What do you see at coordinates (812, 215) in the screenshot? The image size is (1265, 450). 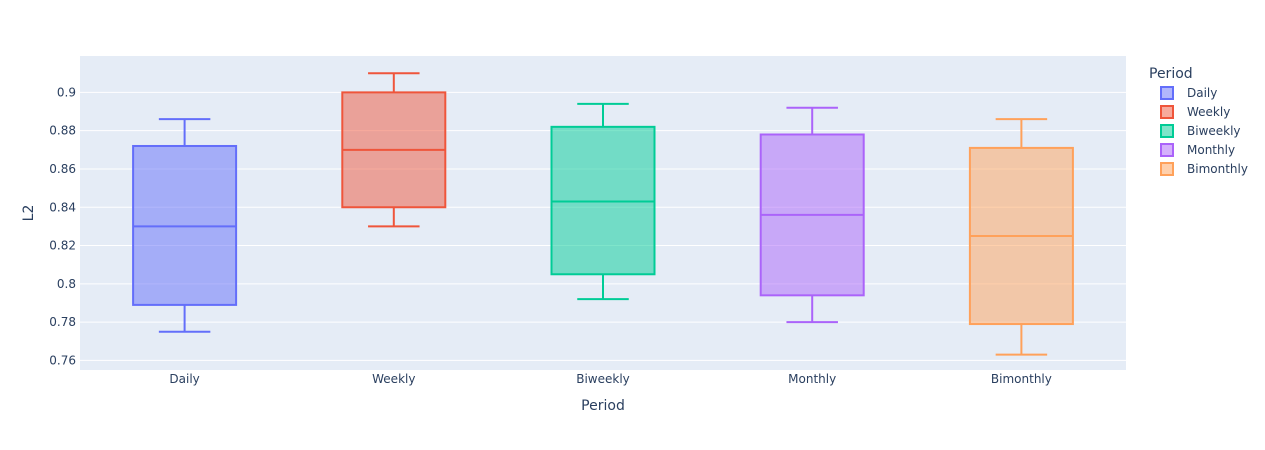 I see `box-monthly` at bounding box center [812, 215].